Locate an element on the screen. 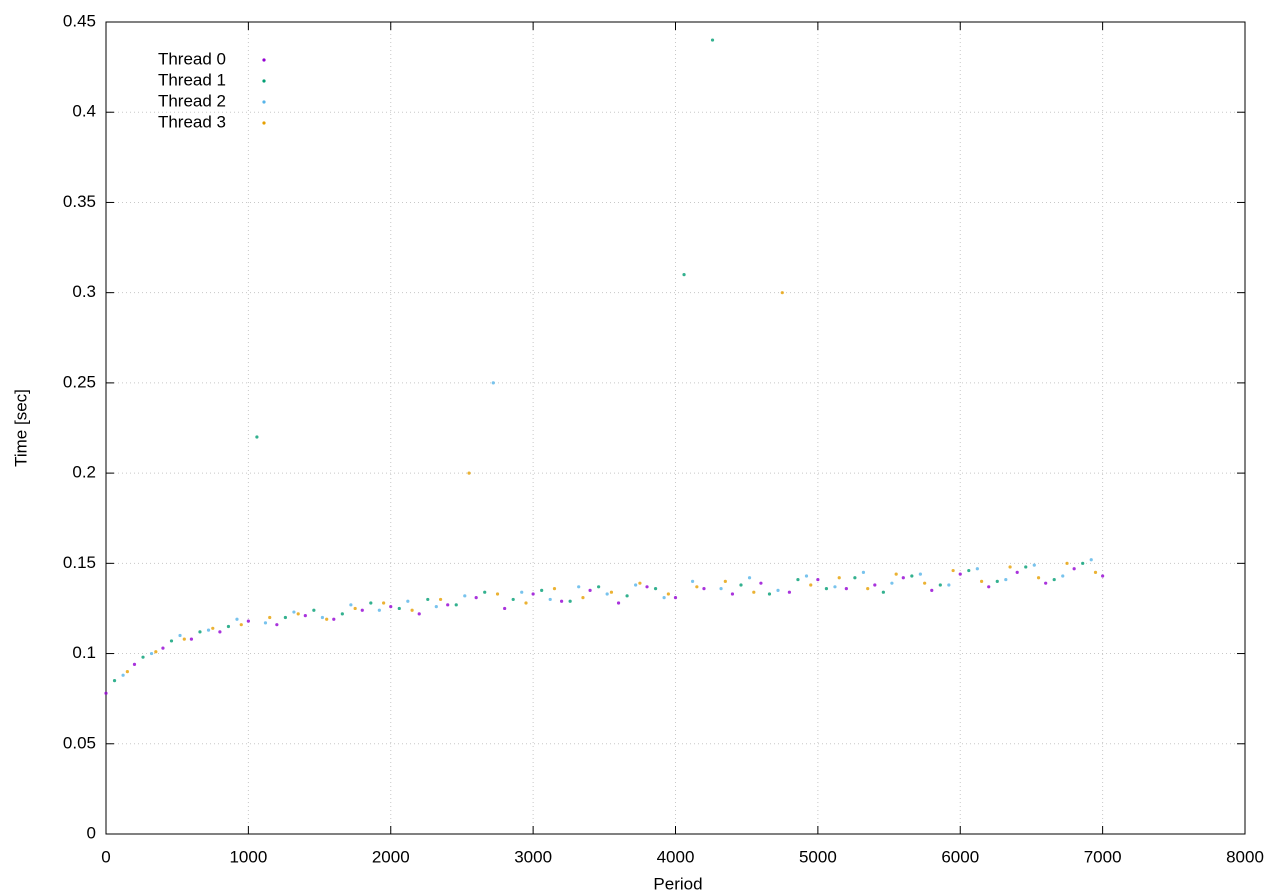 The image size is (1280, 896). y-tick-label: 0.25 is located at coordinates (79, 381).